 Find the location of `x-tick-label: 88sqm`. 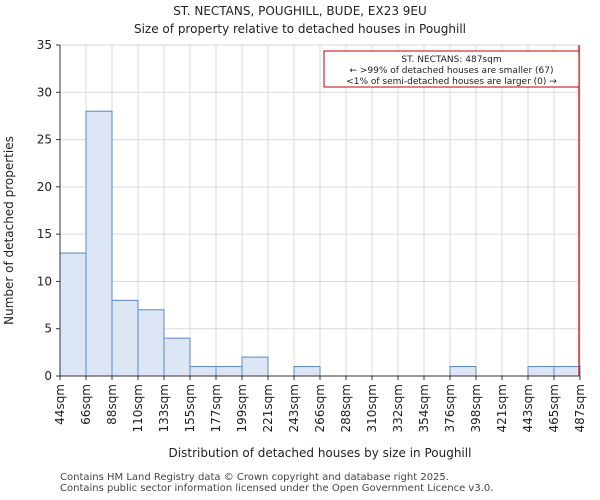

x-tick-label: 88sqm is located at coordinates (112, 404).